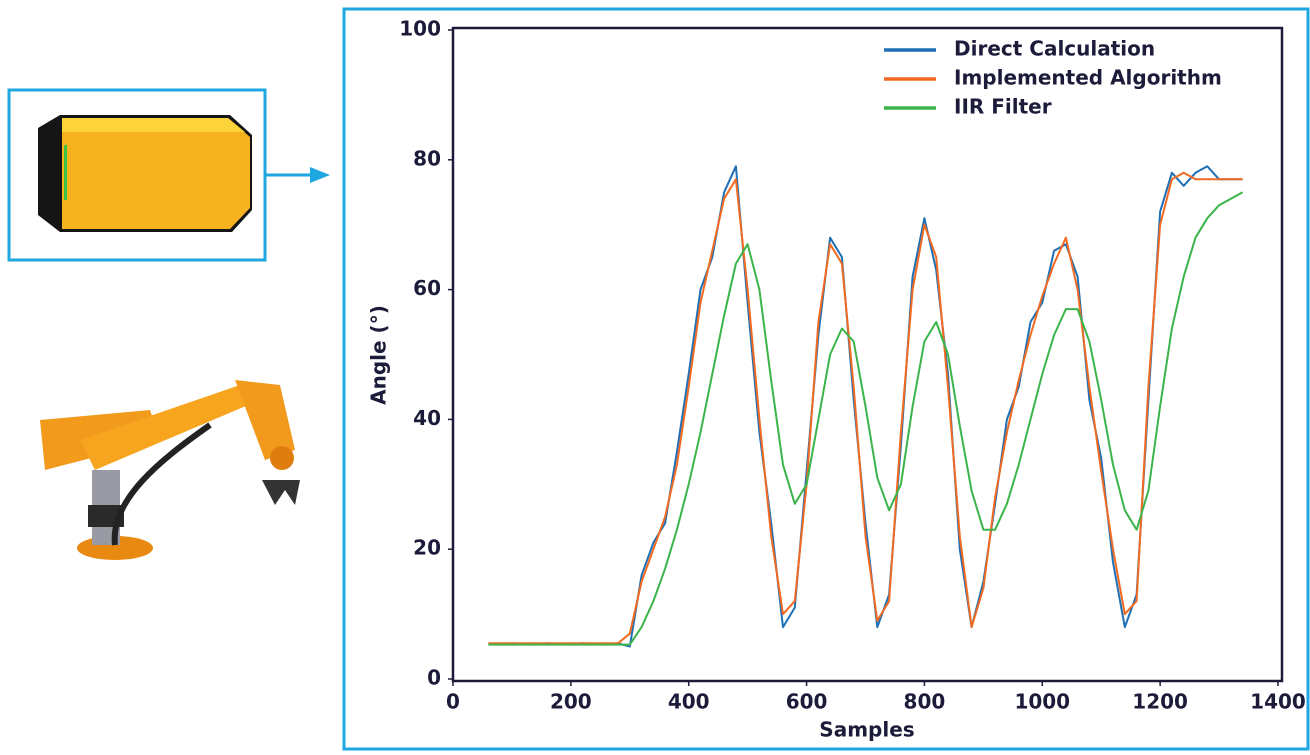 The width and height of the screenshot is (1310, 755). Describe the element at coordinates (1003, 107) in the screenshot. I see `legend-label: IIR Filter` at that location.